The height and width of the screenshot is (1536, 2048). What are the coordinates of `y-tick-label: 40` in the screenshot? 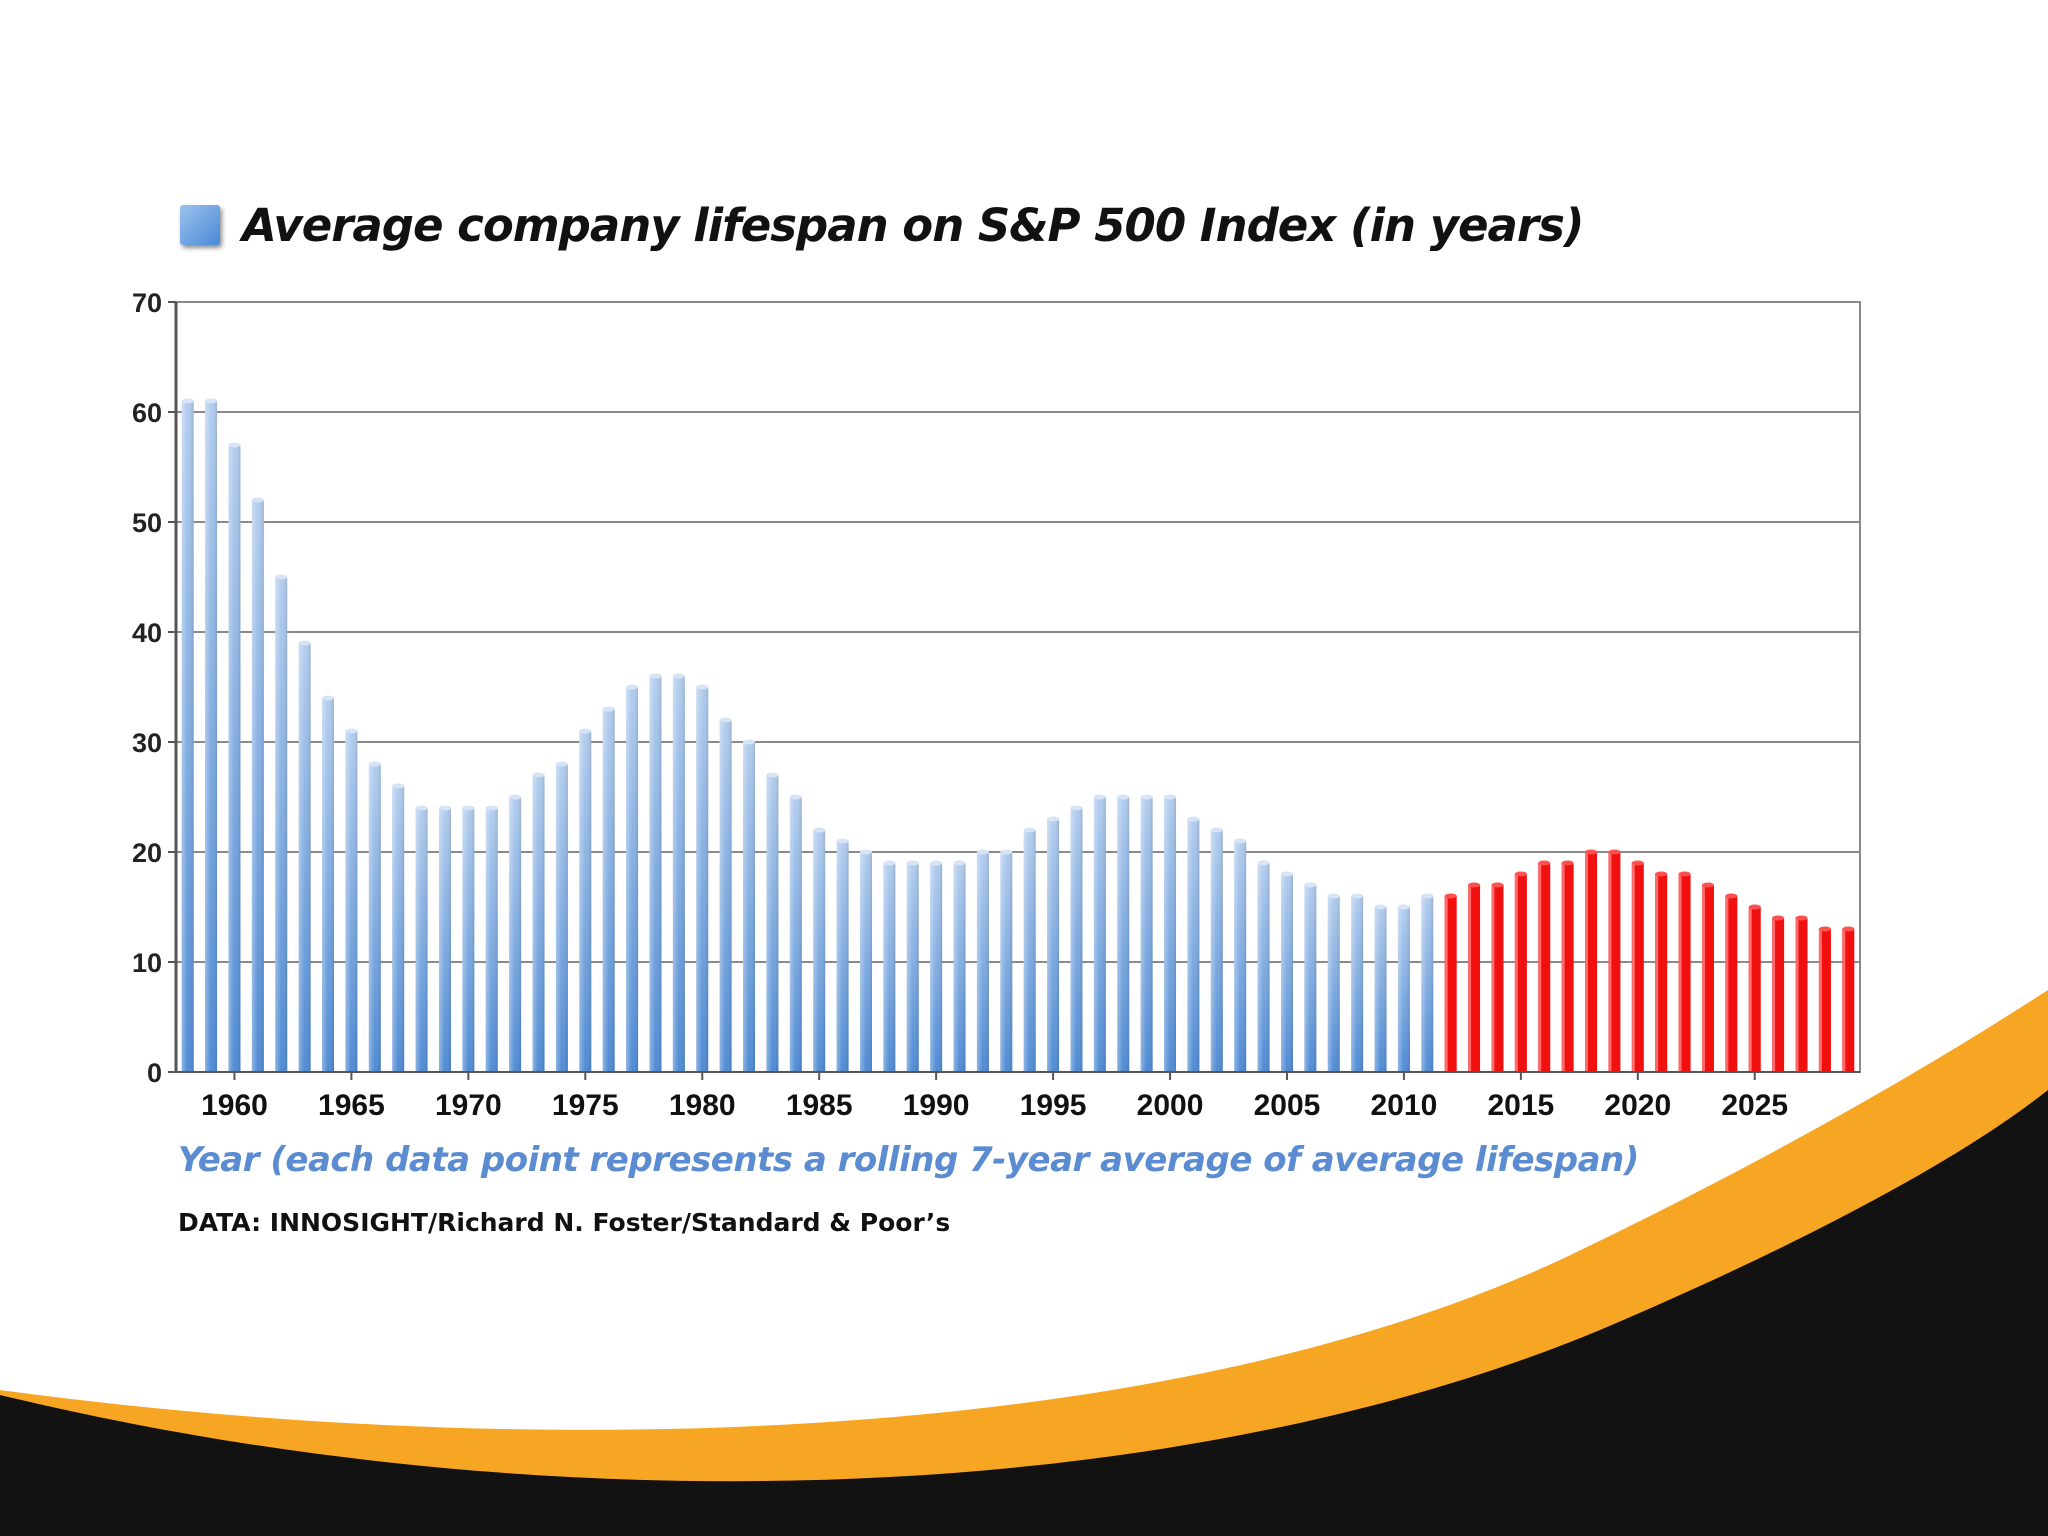 It's located at (147, 633).